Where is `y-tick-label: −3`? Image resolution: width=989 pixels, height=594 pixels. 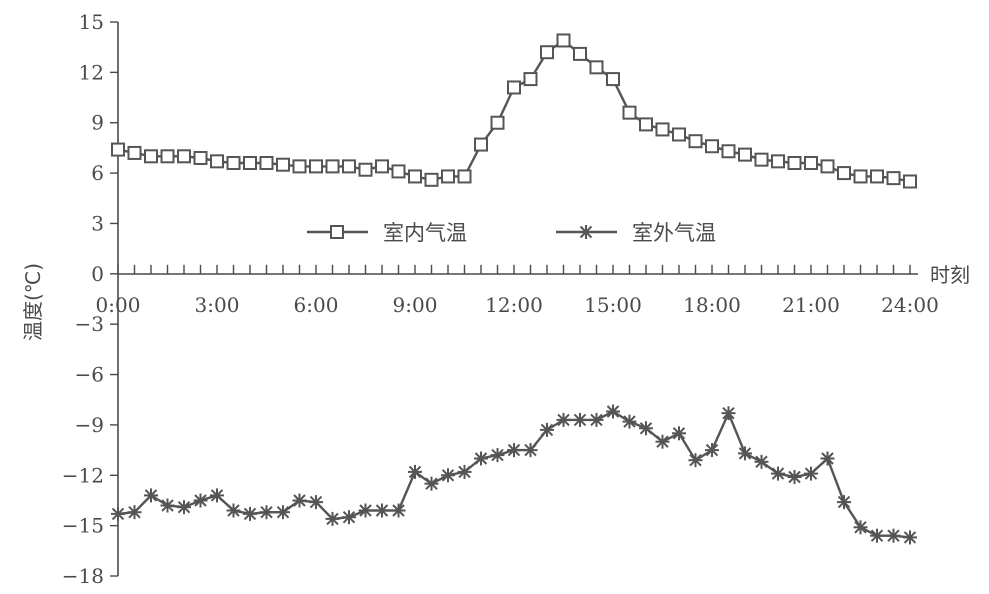 y-tick-label: −3 is located at coordinates (89, 324).